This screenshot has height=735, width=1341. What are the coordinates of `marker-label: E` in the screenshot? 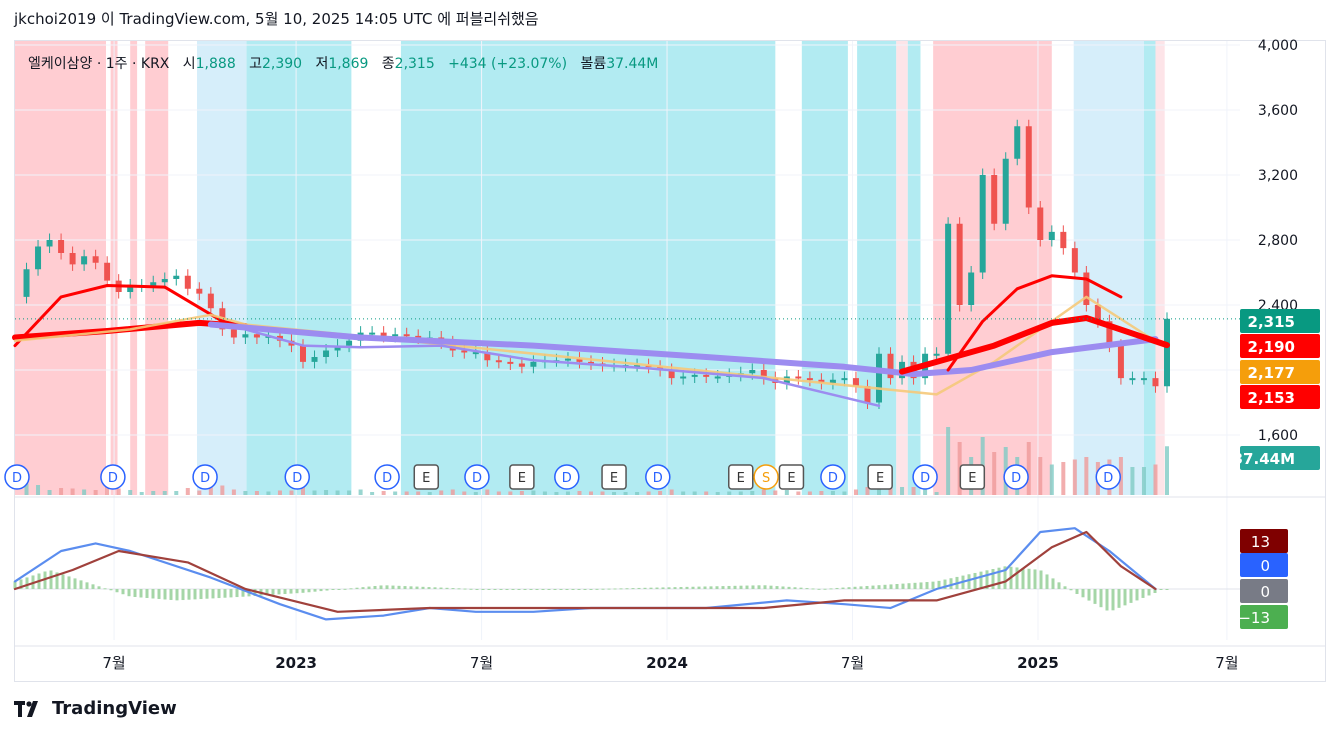 It's located at (880, 478).